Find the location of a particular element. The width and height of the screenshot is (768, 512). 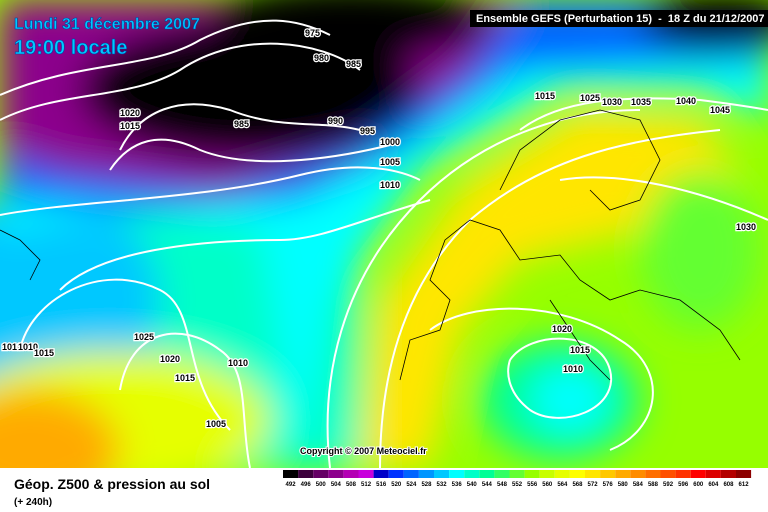

legend-label: 548 is located at coordinates (502, 485).